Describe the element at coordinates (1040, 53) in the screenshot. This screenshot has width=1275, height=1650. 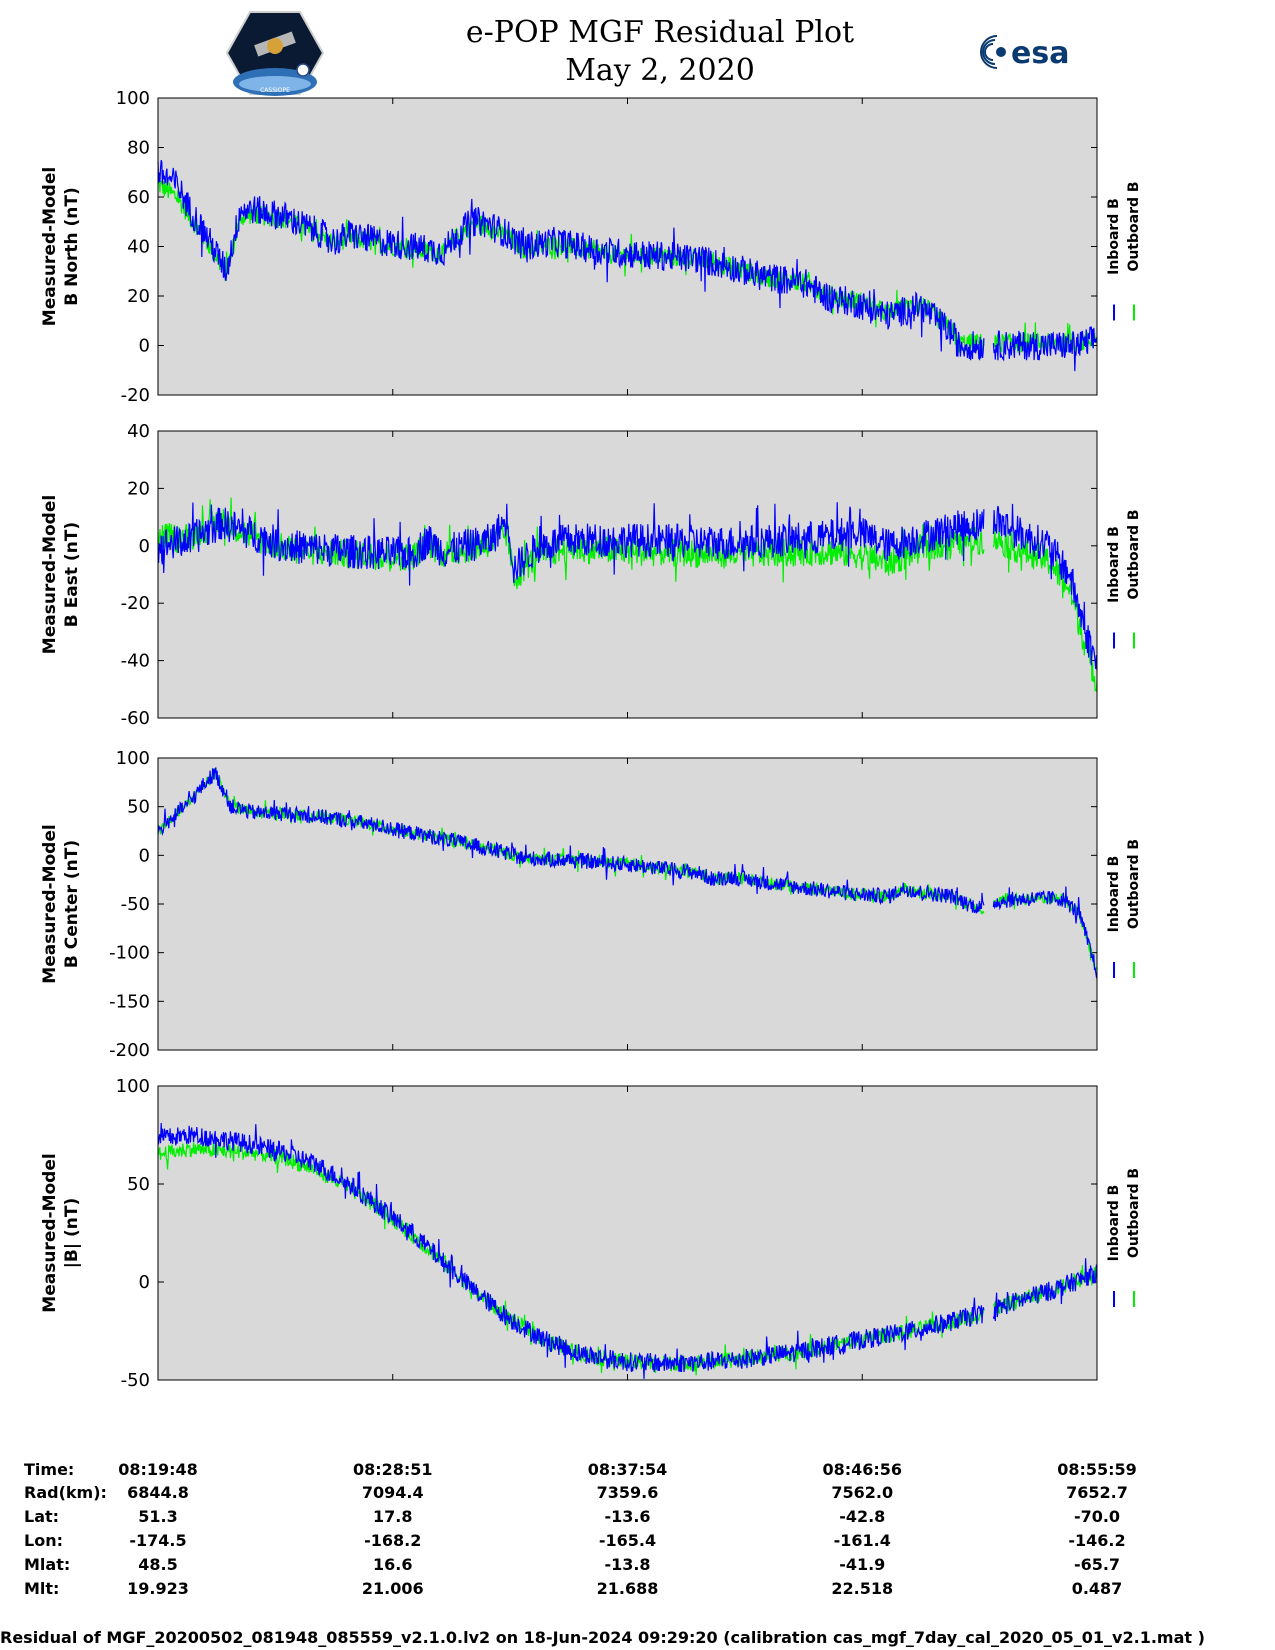
I see `logo-right-text: esa` at that location.